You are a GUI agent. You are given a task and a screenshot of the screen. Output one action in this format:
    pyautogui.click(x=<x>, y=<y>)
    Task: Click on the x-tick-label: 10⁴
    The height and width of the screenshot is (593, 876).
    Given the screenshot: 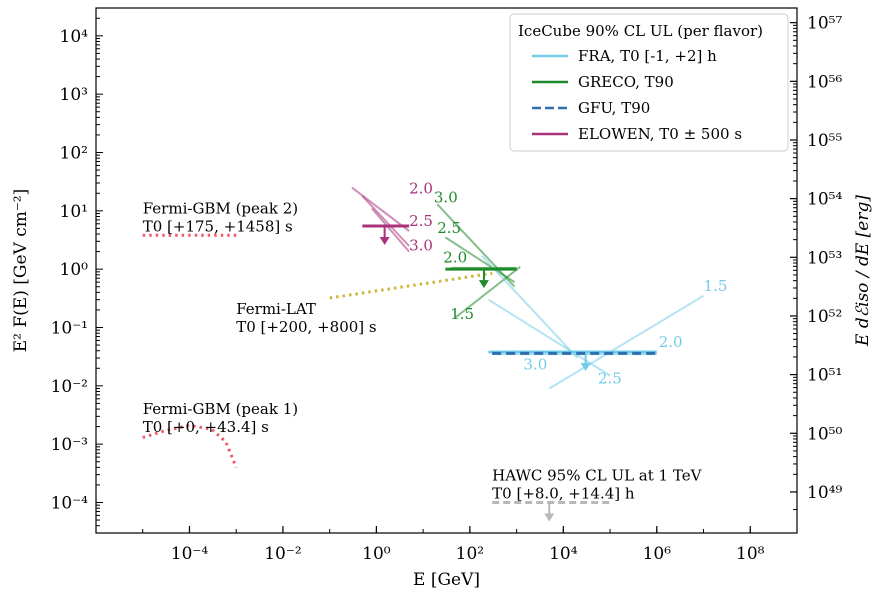 What is the action you would take?
    pyautogui.click(x=563, y=554)
    